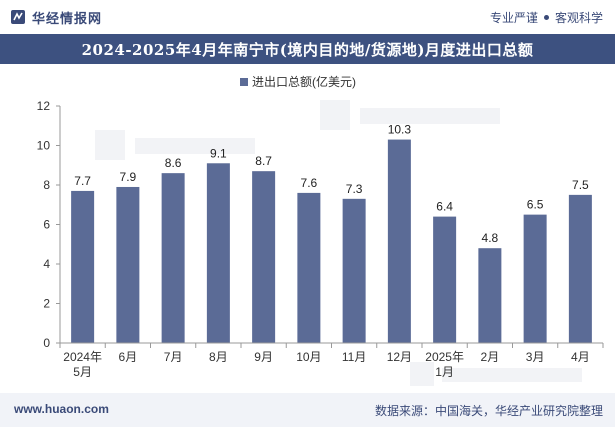 The image size is (615, 427). What do you see at coordinates (490, 357) in the screenshot?
I see `x-tick-label: 2月` at bounding box center [490, 357].